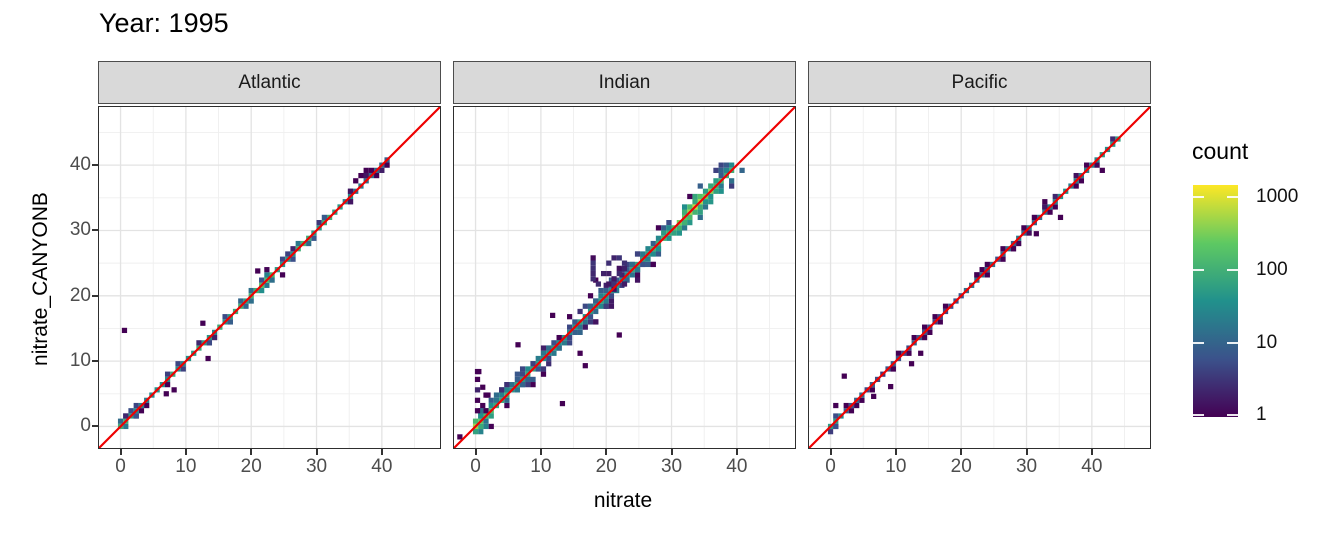 Image resolution: width=1344 pixels, height=537 pixels. What do you see at coordinates (624, 82) in the screenshot?
I see `facet-strip-indian: Indian` at bounding box center [624, 82].